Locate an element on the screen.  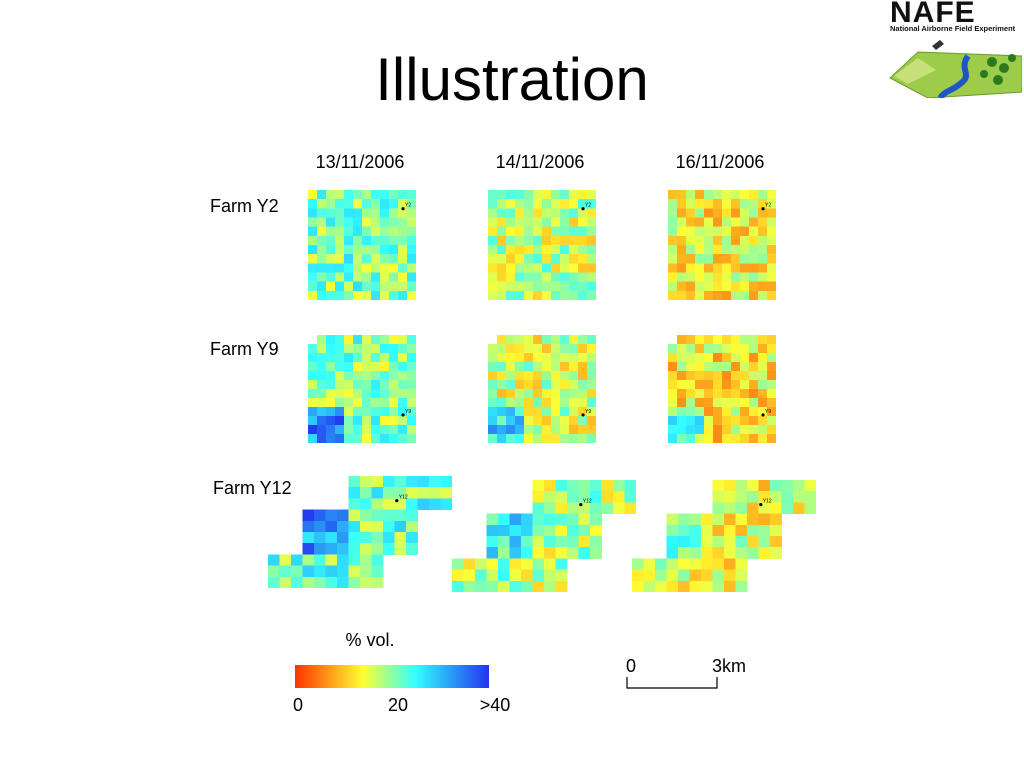
date-header-1: 13/11/2006 is located at coordinates (360, 162).